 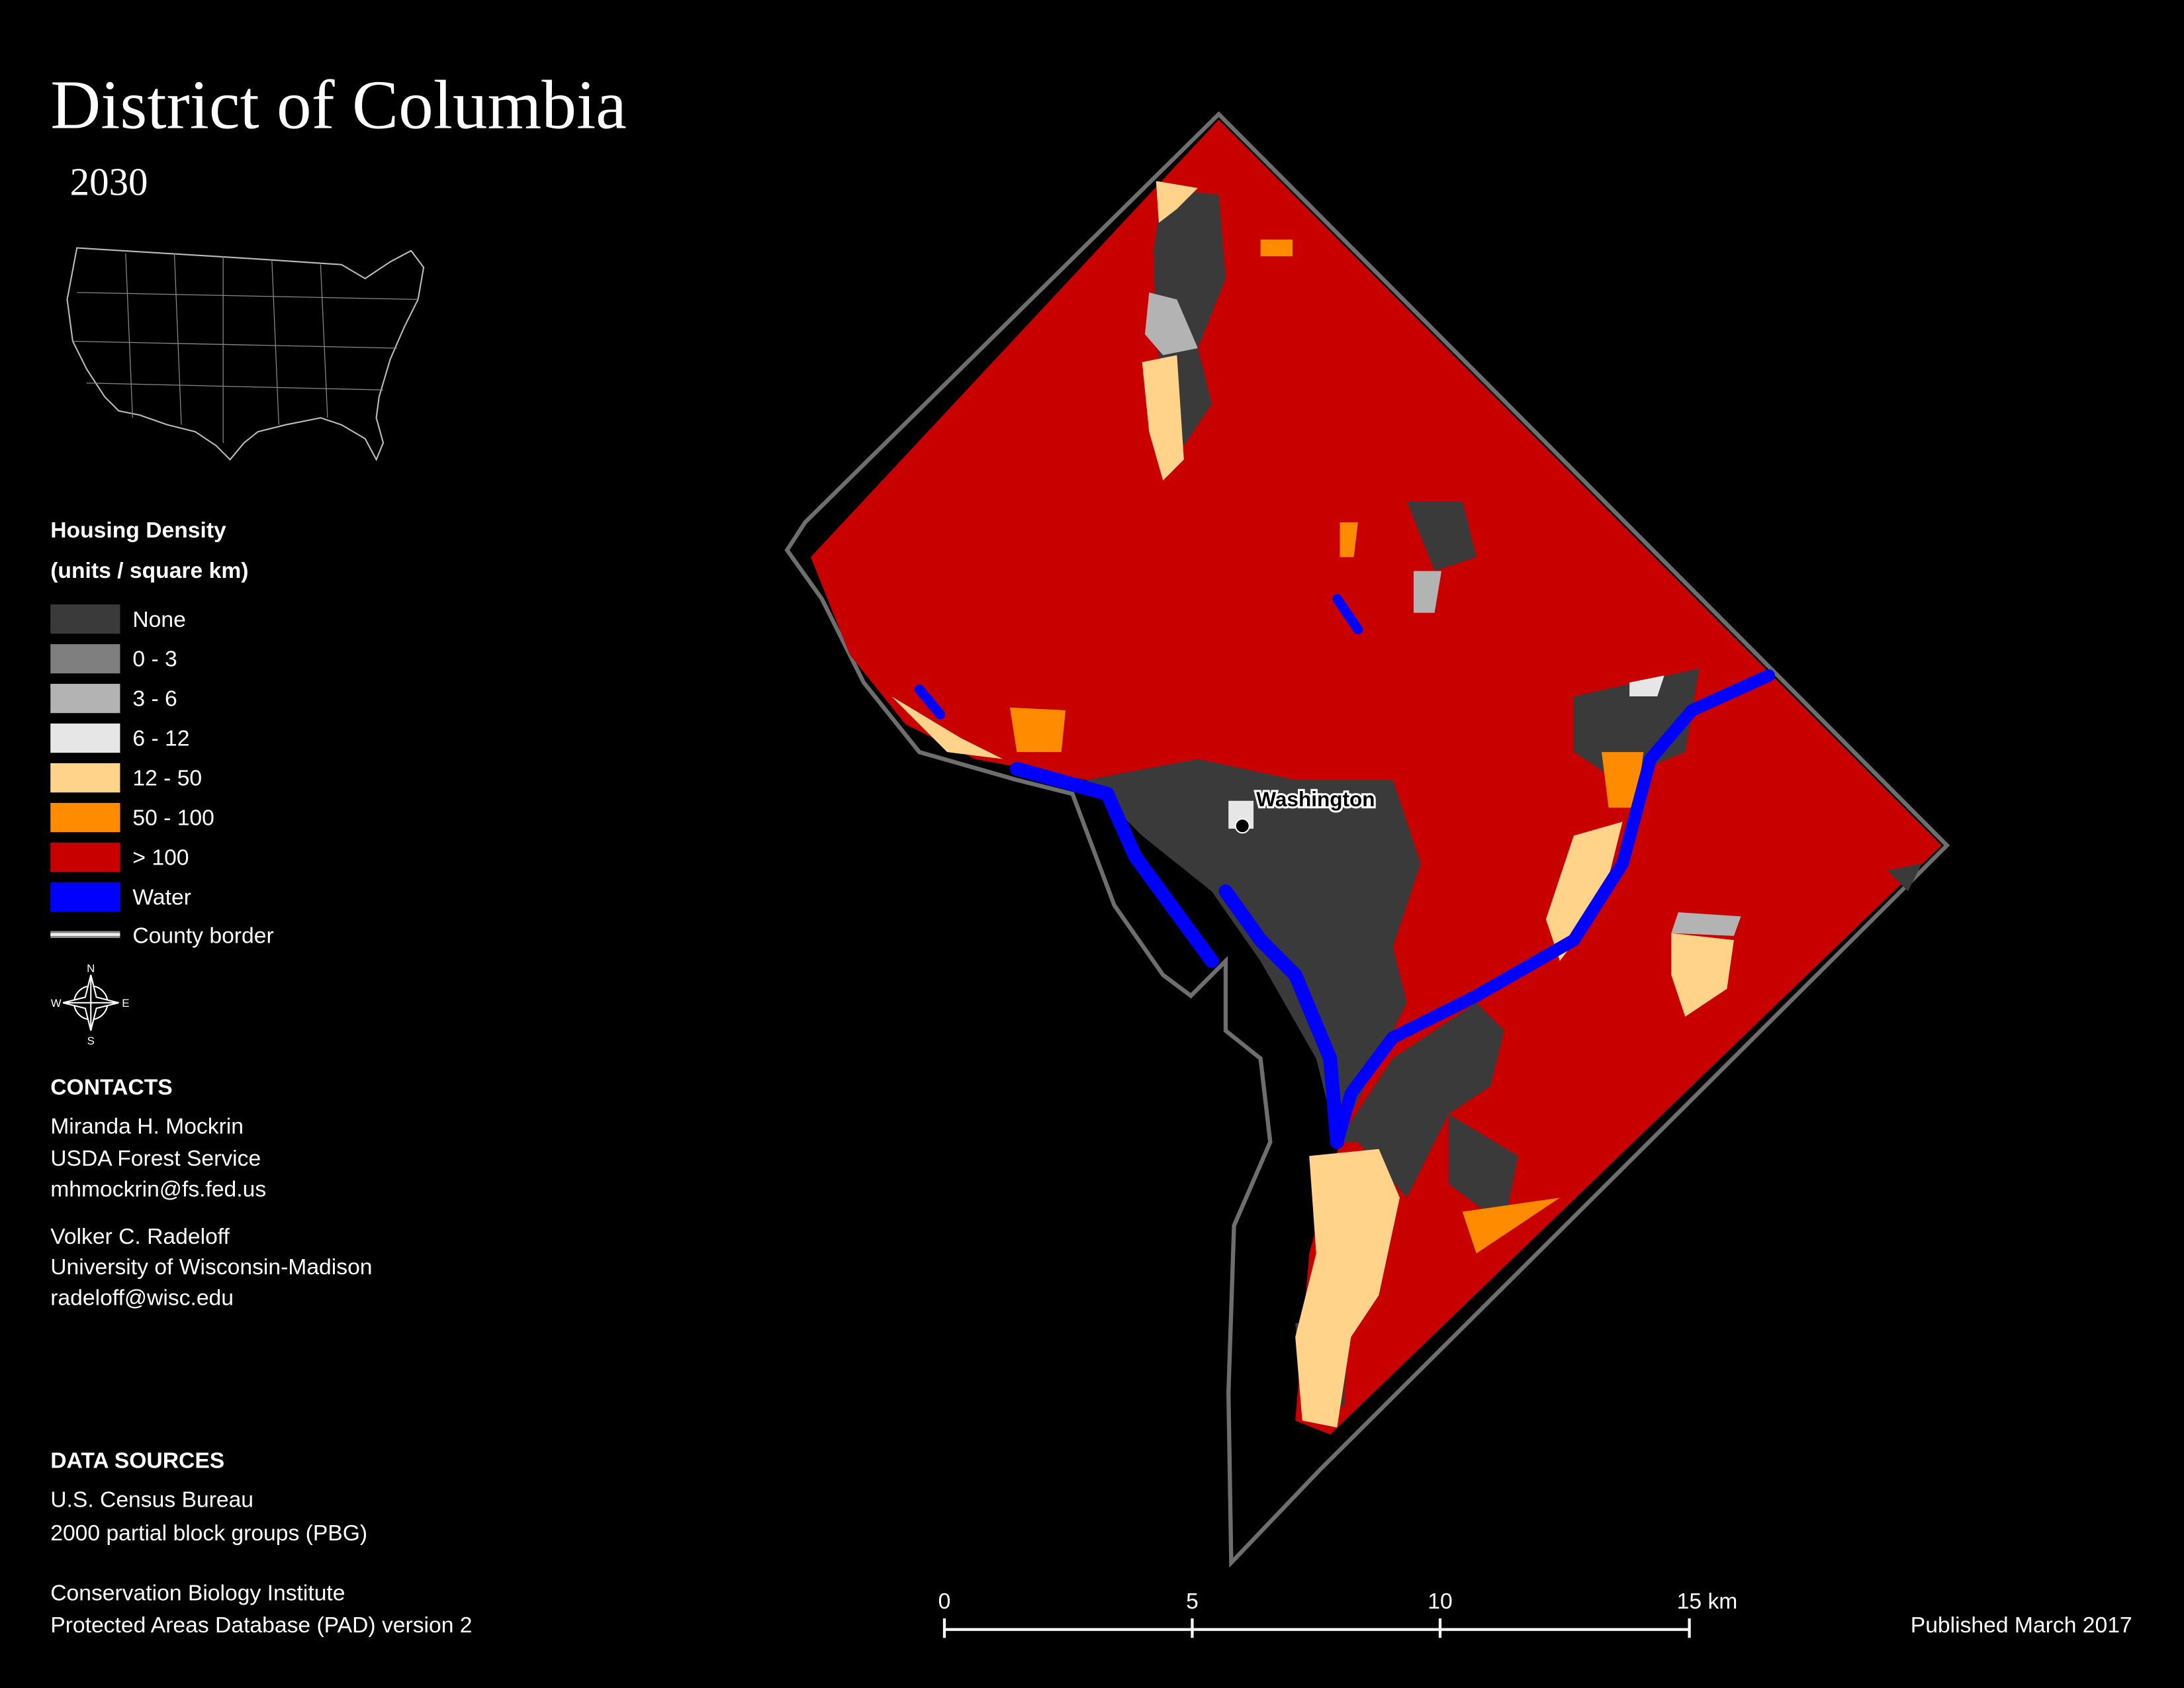 I want to click on contact-name: Miranda H. Mockrin, so click(x=147, y=1127).